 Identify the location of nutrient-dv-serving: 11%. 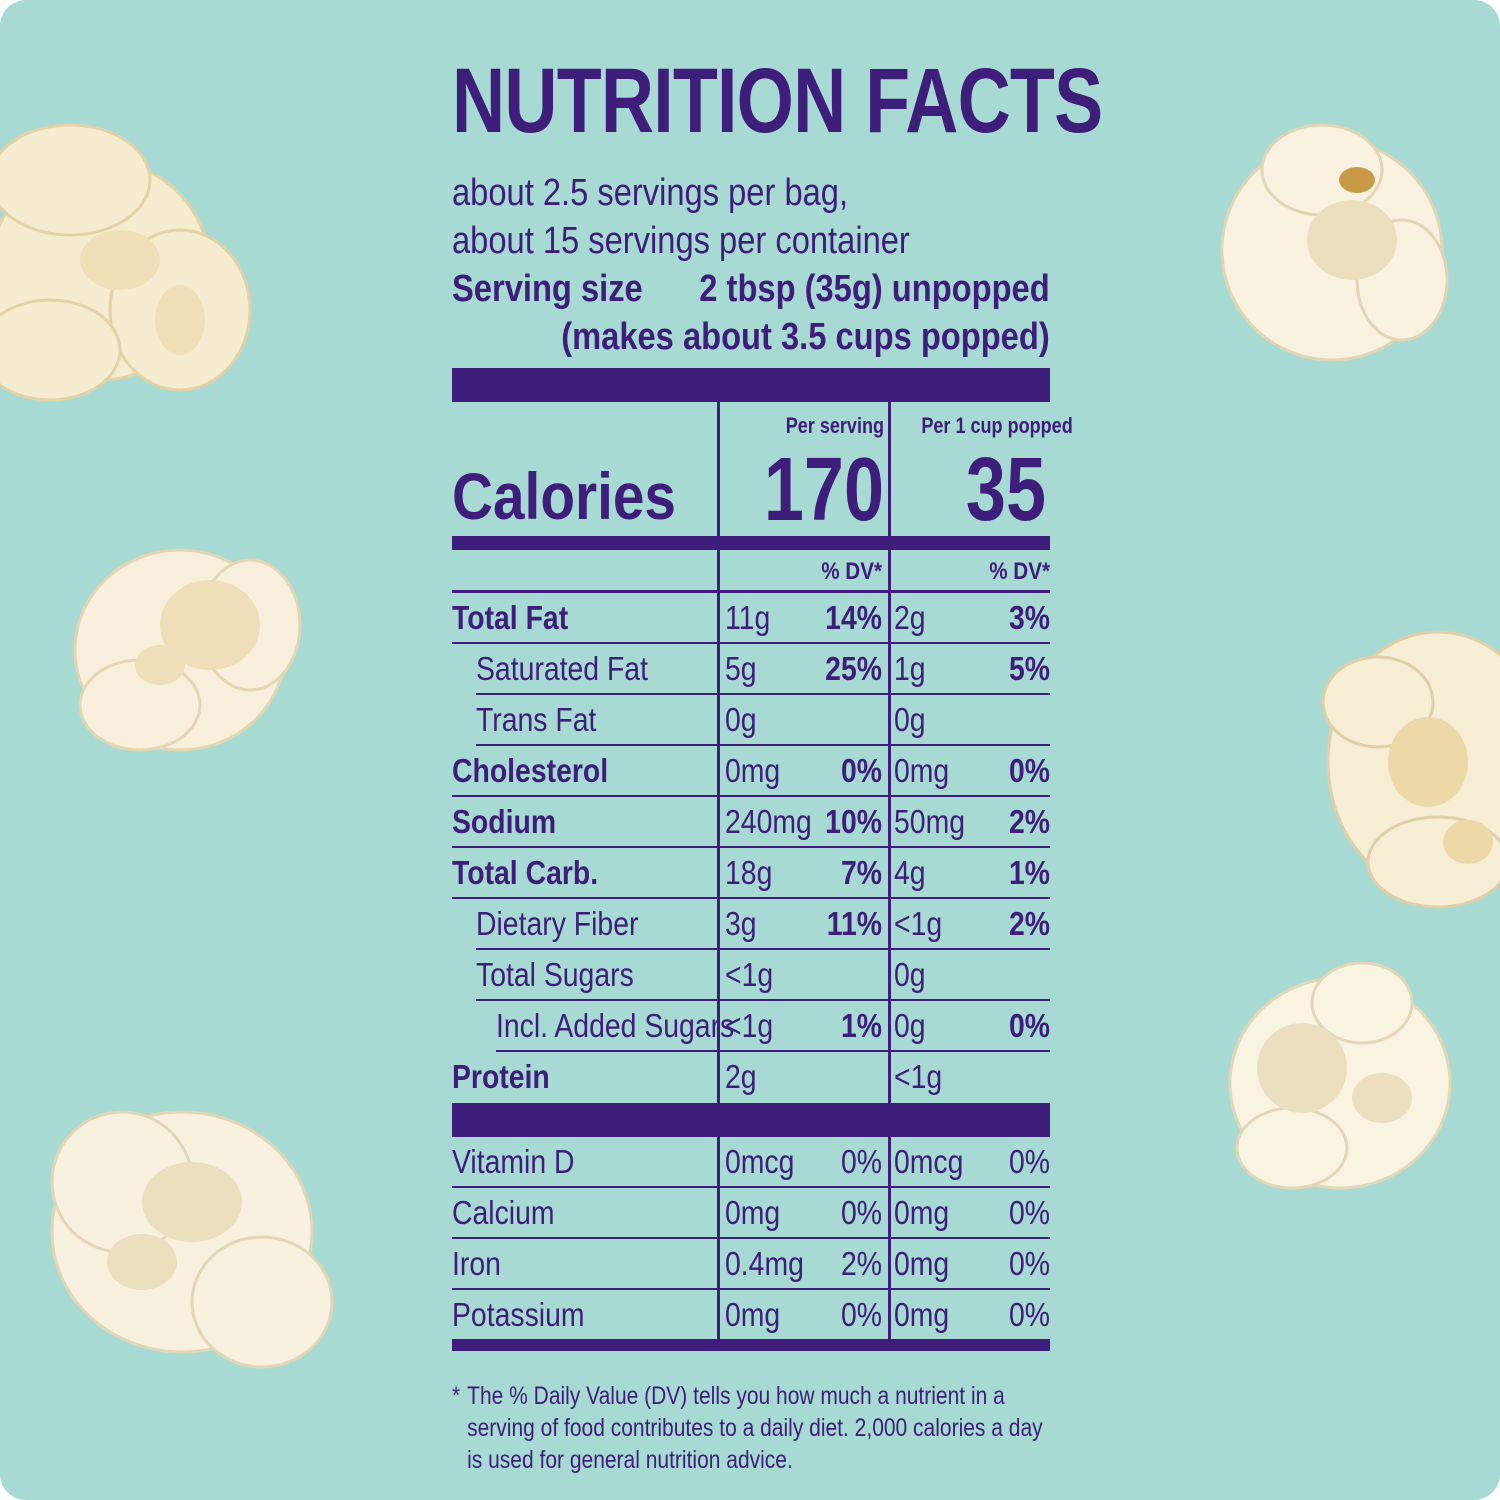
(854, 923).